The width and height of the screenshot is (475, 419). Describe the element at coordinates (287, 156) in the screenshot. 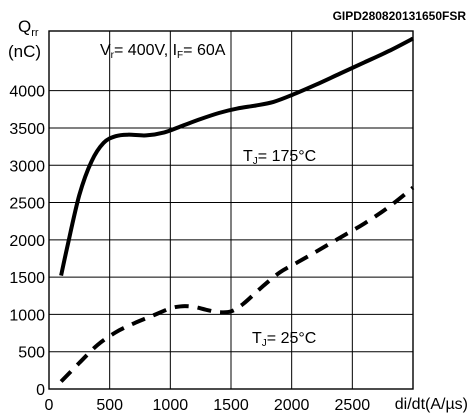

I see `series-label-175c-rest: = 175°C` at that location.